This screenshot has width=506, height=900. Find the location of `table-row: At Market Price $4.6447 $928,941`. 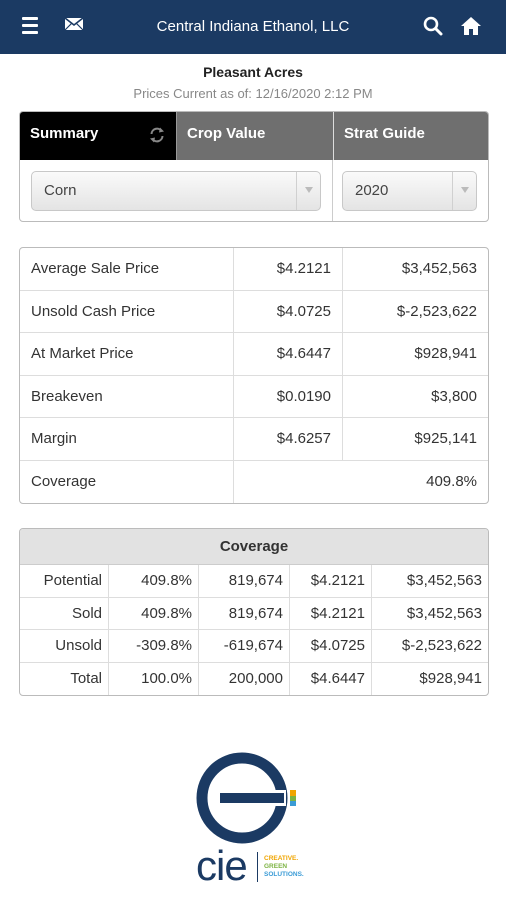

table-row: At Market Price $4.6447 $928,941 is located at coordinates (254, 354).